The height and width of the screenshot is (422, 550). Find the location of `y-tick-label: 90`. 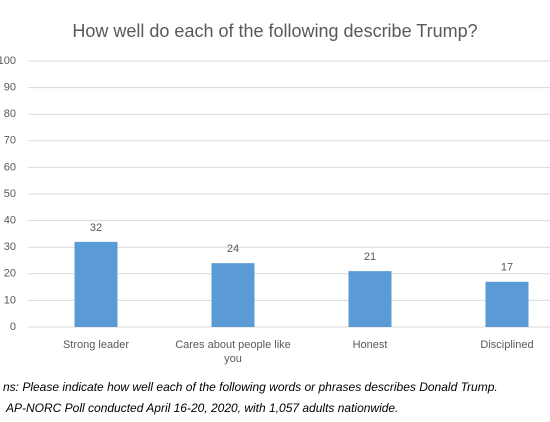

y-tick-label: 90 is located at coordinates (10, 88).